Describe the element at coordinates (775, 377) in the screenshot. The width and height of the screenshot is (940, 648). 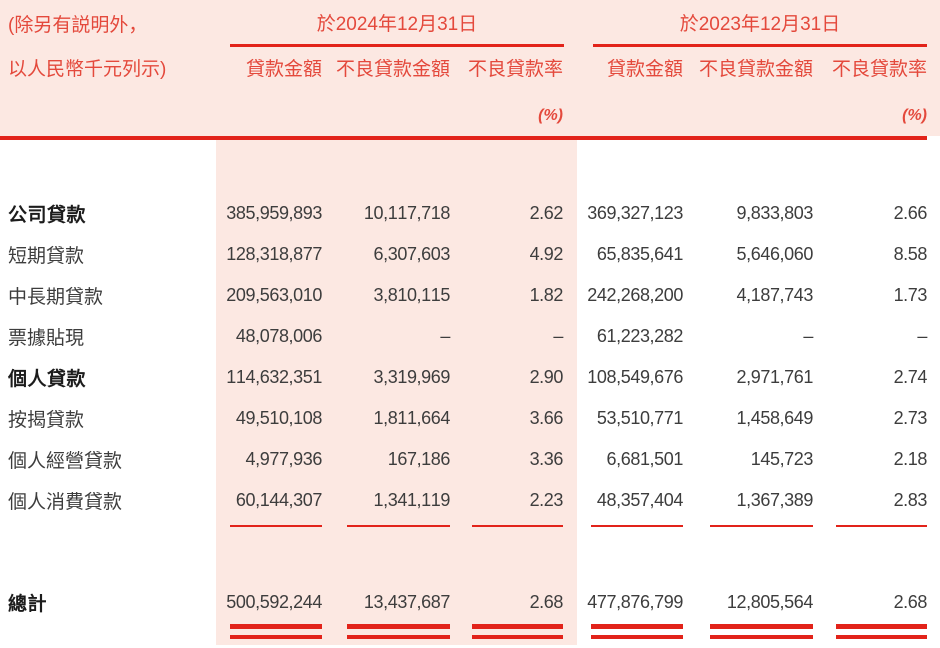
I see `cell-npl-amount-2023: 2,971,761` at that location.